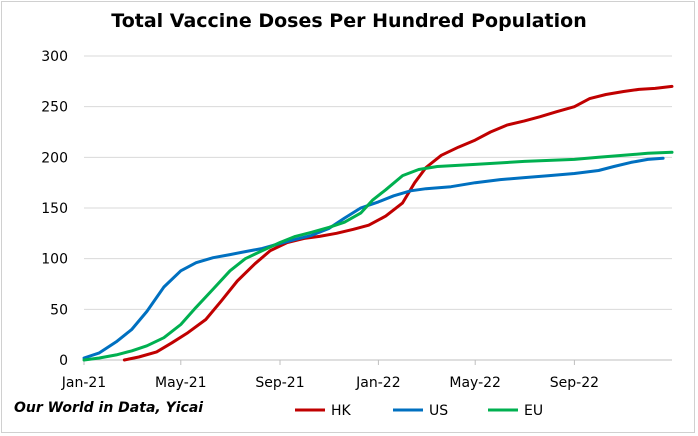 The image size is (698, 436). Describe the element at coordinates (109, 408) in the screenshot. I see `source-note: Our World in Data, Yicai` at that location.